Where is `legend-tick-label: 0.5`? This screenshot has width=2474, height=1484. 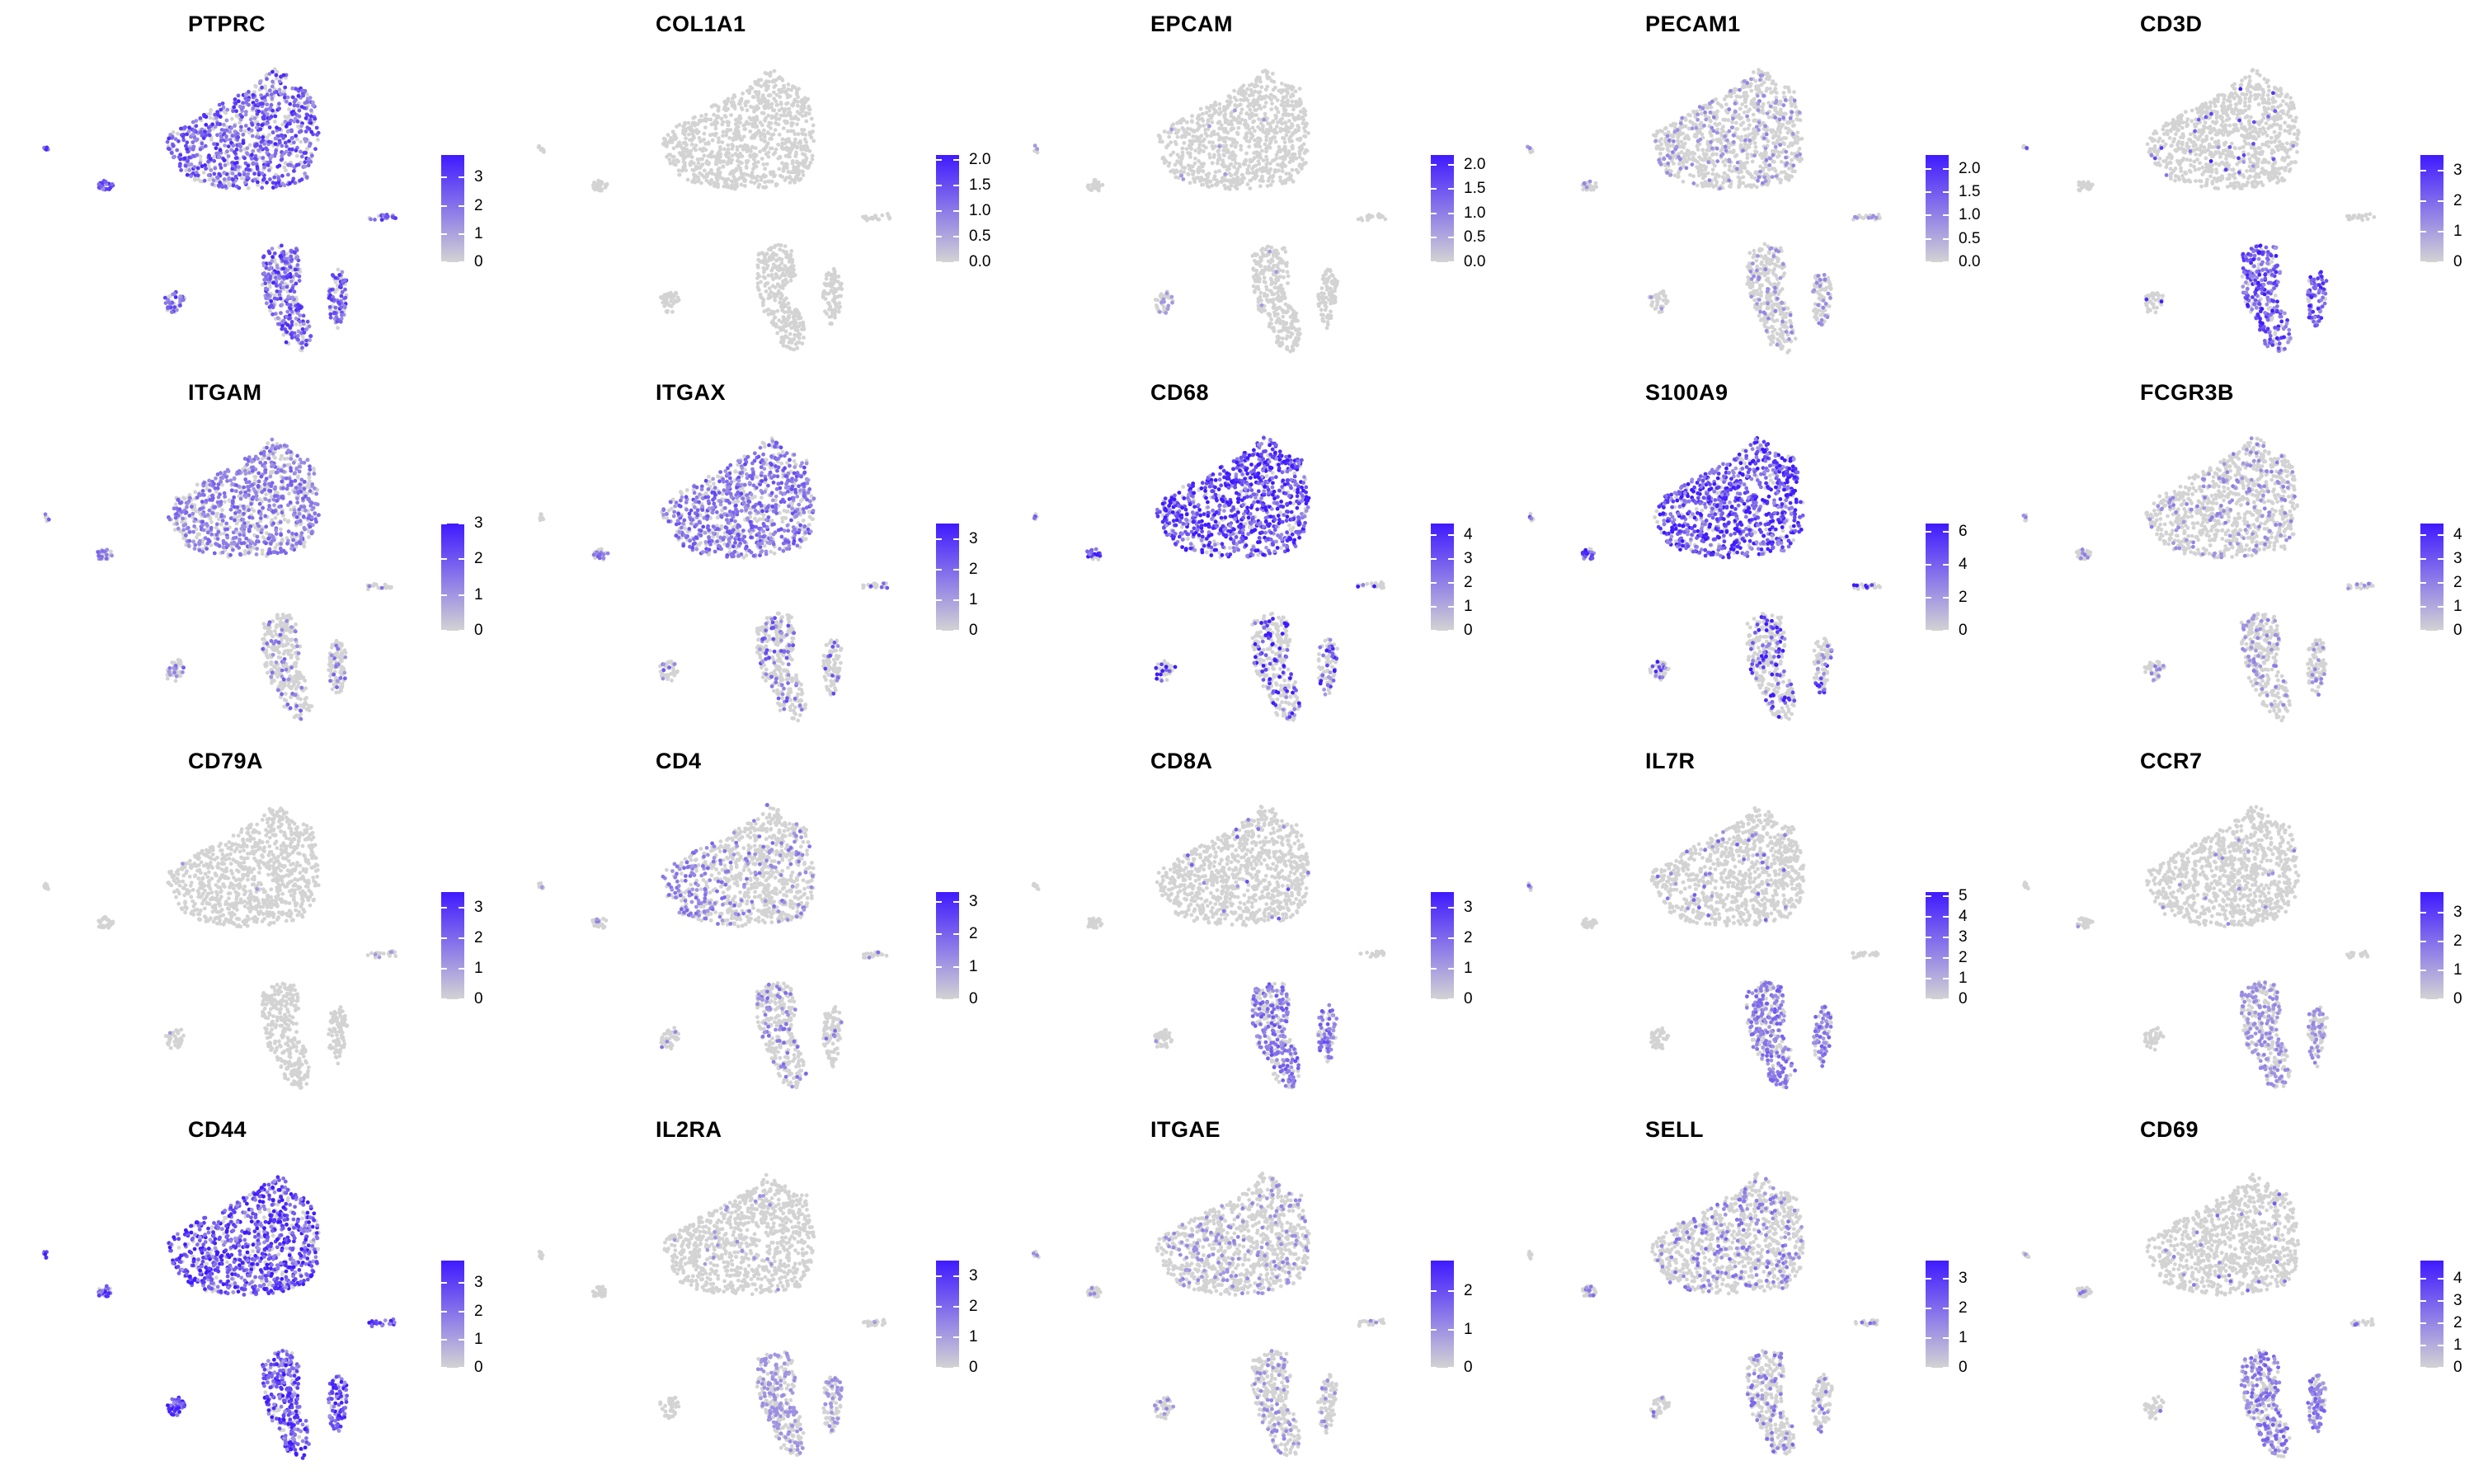 legend-tick-label: 0.5 is located at coordinates (1474, 237).